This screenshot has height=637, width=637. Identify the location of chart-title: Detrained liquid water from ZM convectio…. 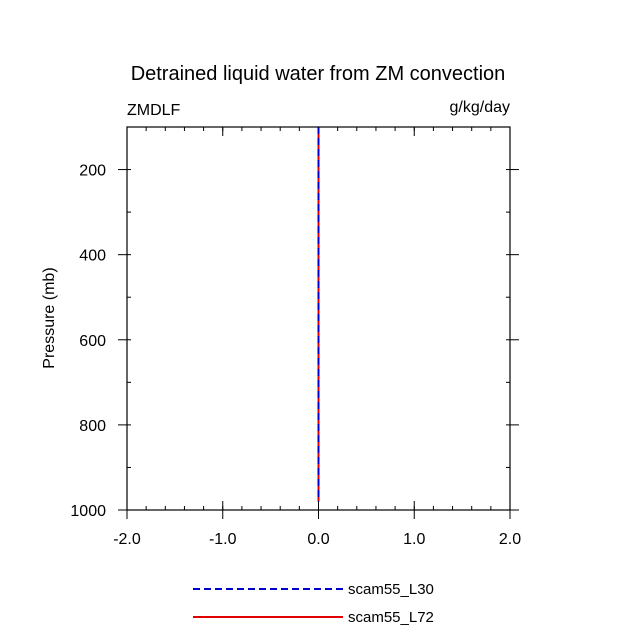
(318, 74).